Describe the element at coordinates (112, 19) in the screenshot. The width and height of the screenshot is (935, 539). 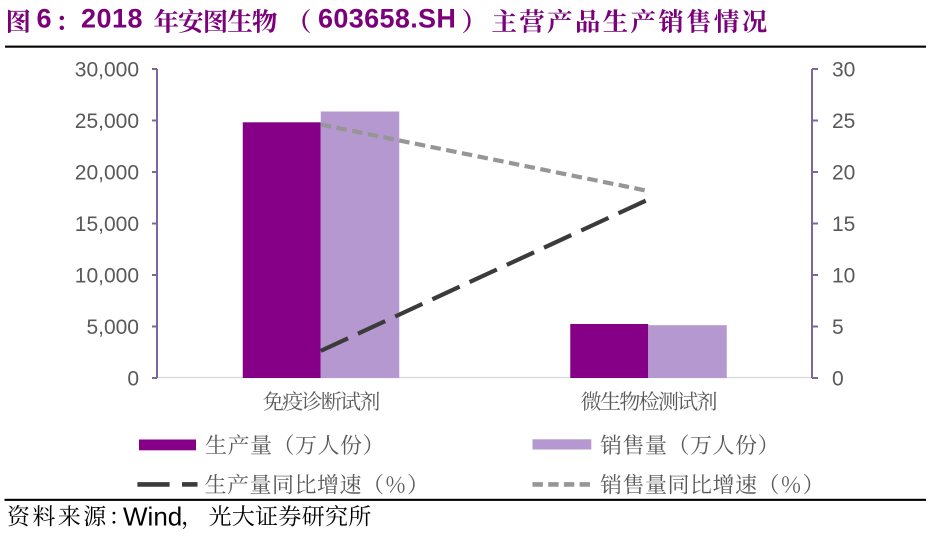
I see `svg-text: 2018` at that location.